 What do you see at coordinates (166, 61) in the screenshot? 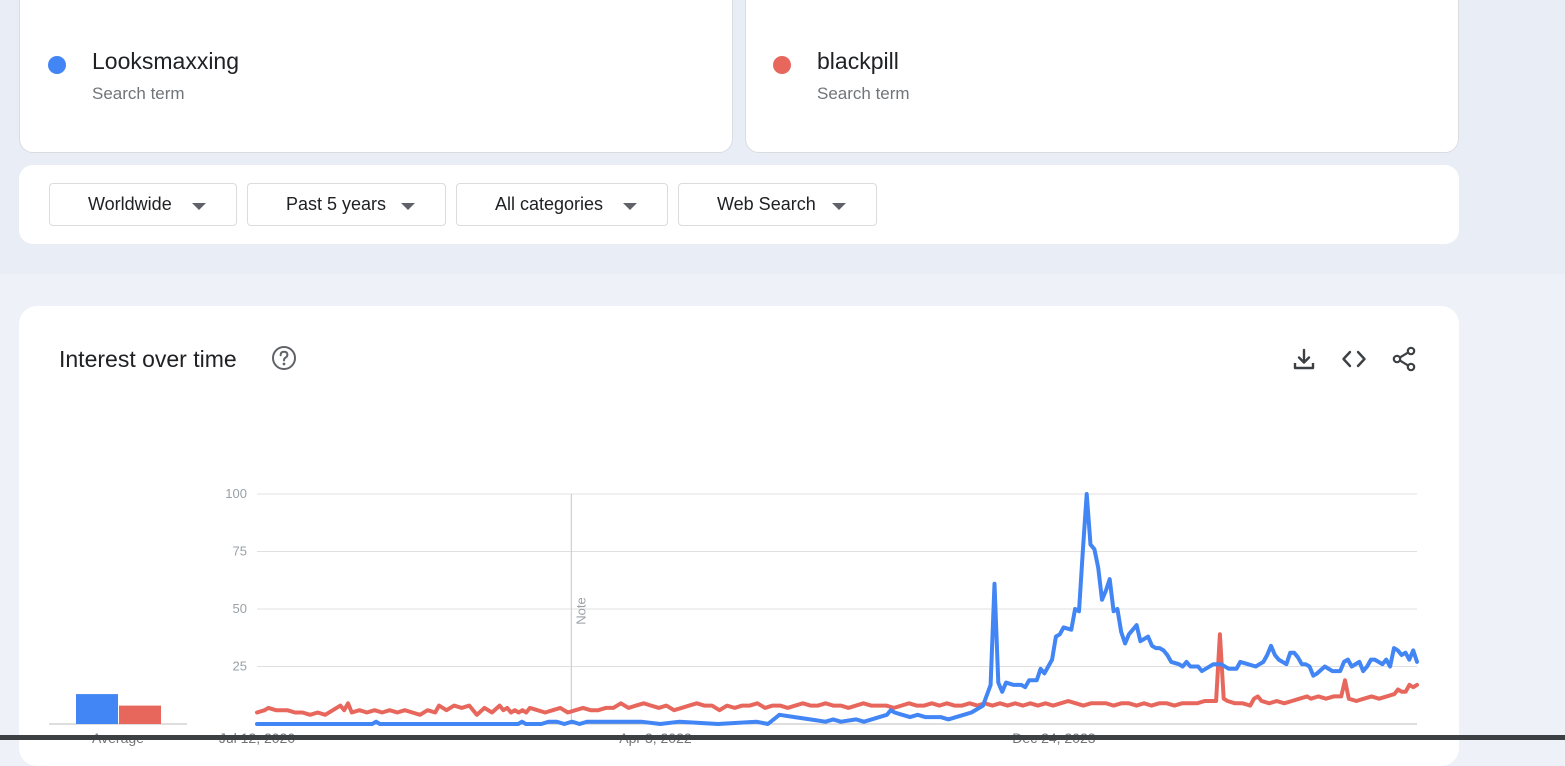
I see `term-name: Looksmaxxing` at bounding box center [166, 61].